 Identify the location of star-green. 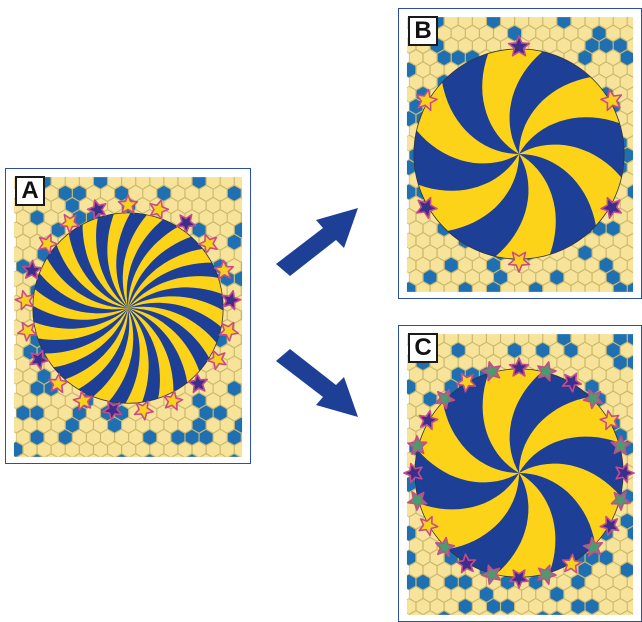
(593, 399).